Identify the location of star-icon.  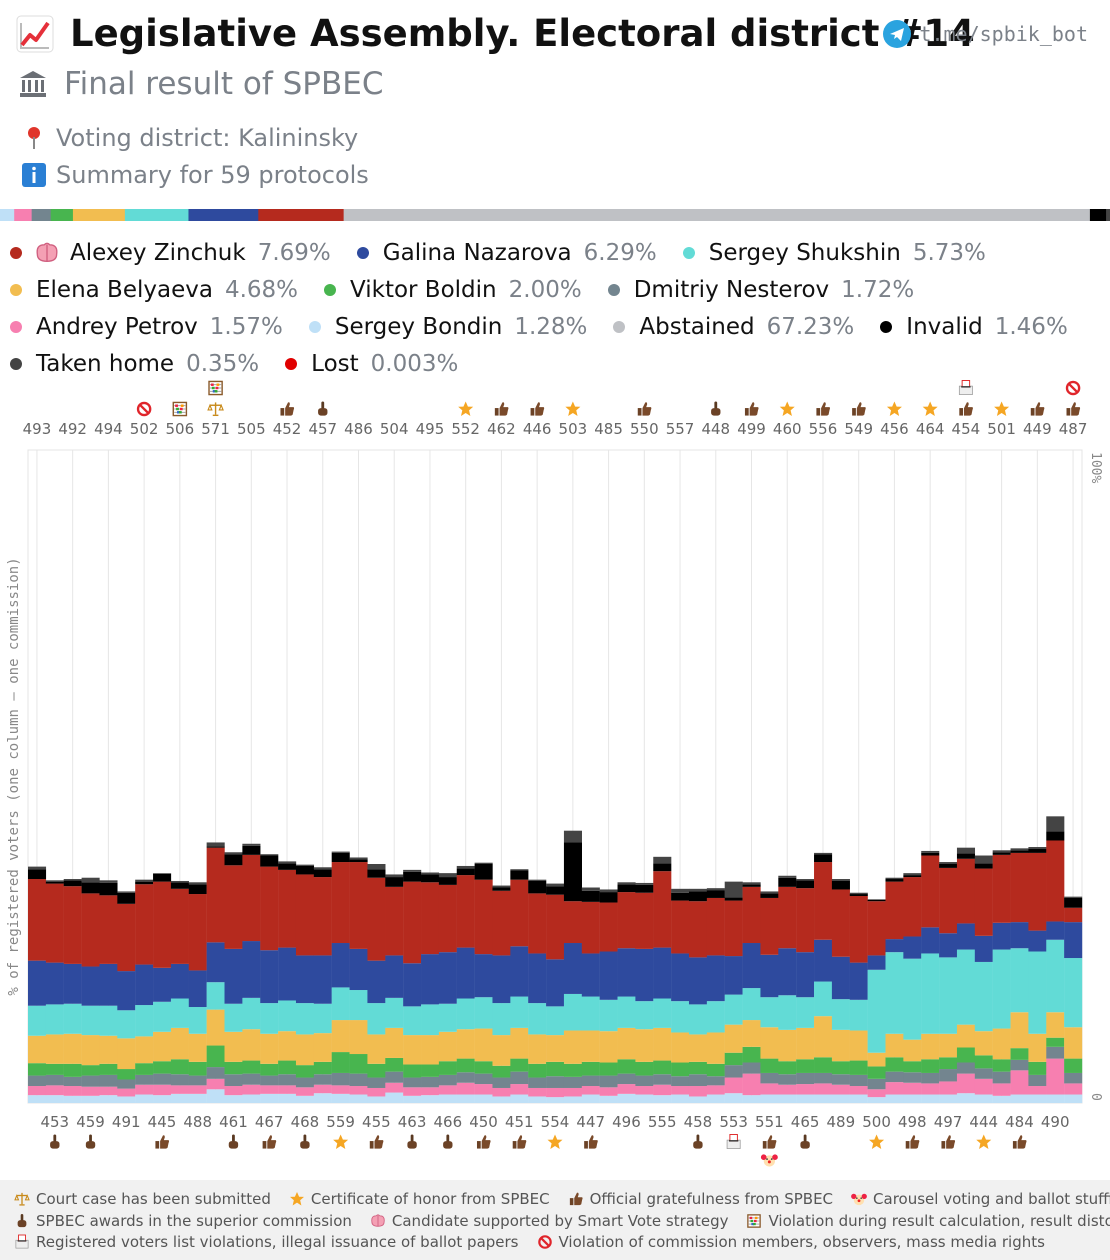
(787, 408).